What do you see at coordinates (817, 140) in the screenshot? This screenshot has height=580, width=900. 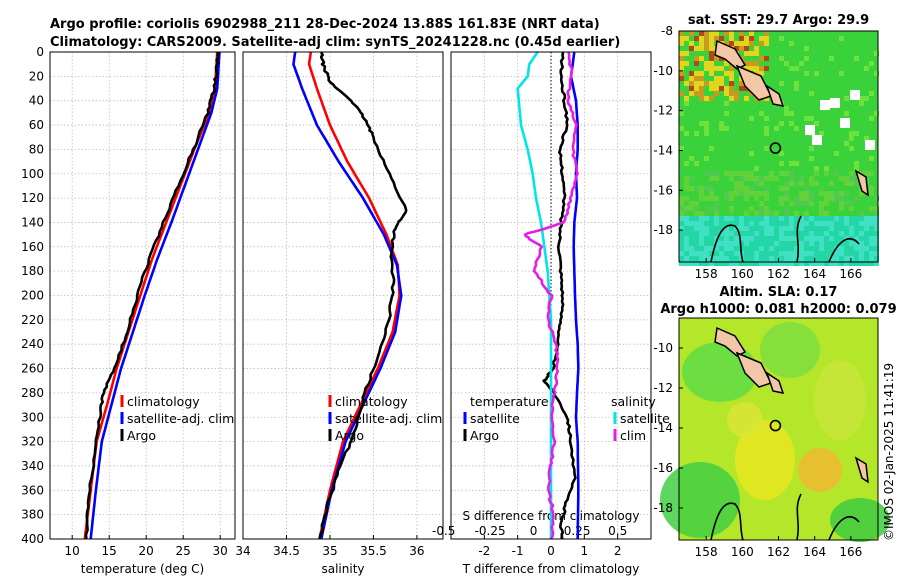 I see `cloud-gap` at bounding box center [817, 140].